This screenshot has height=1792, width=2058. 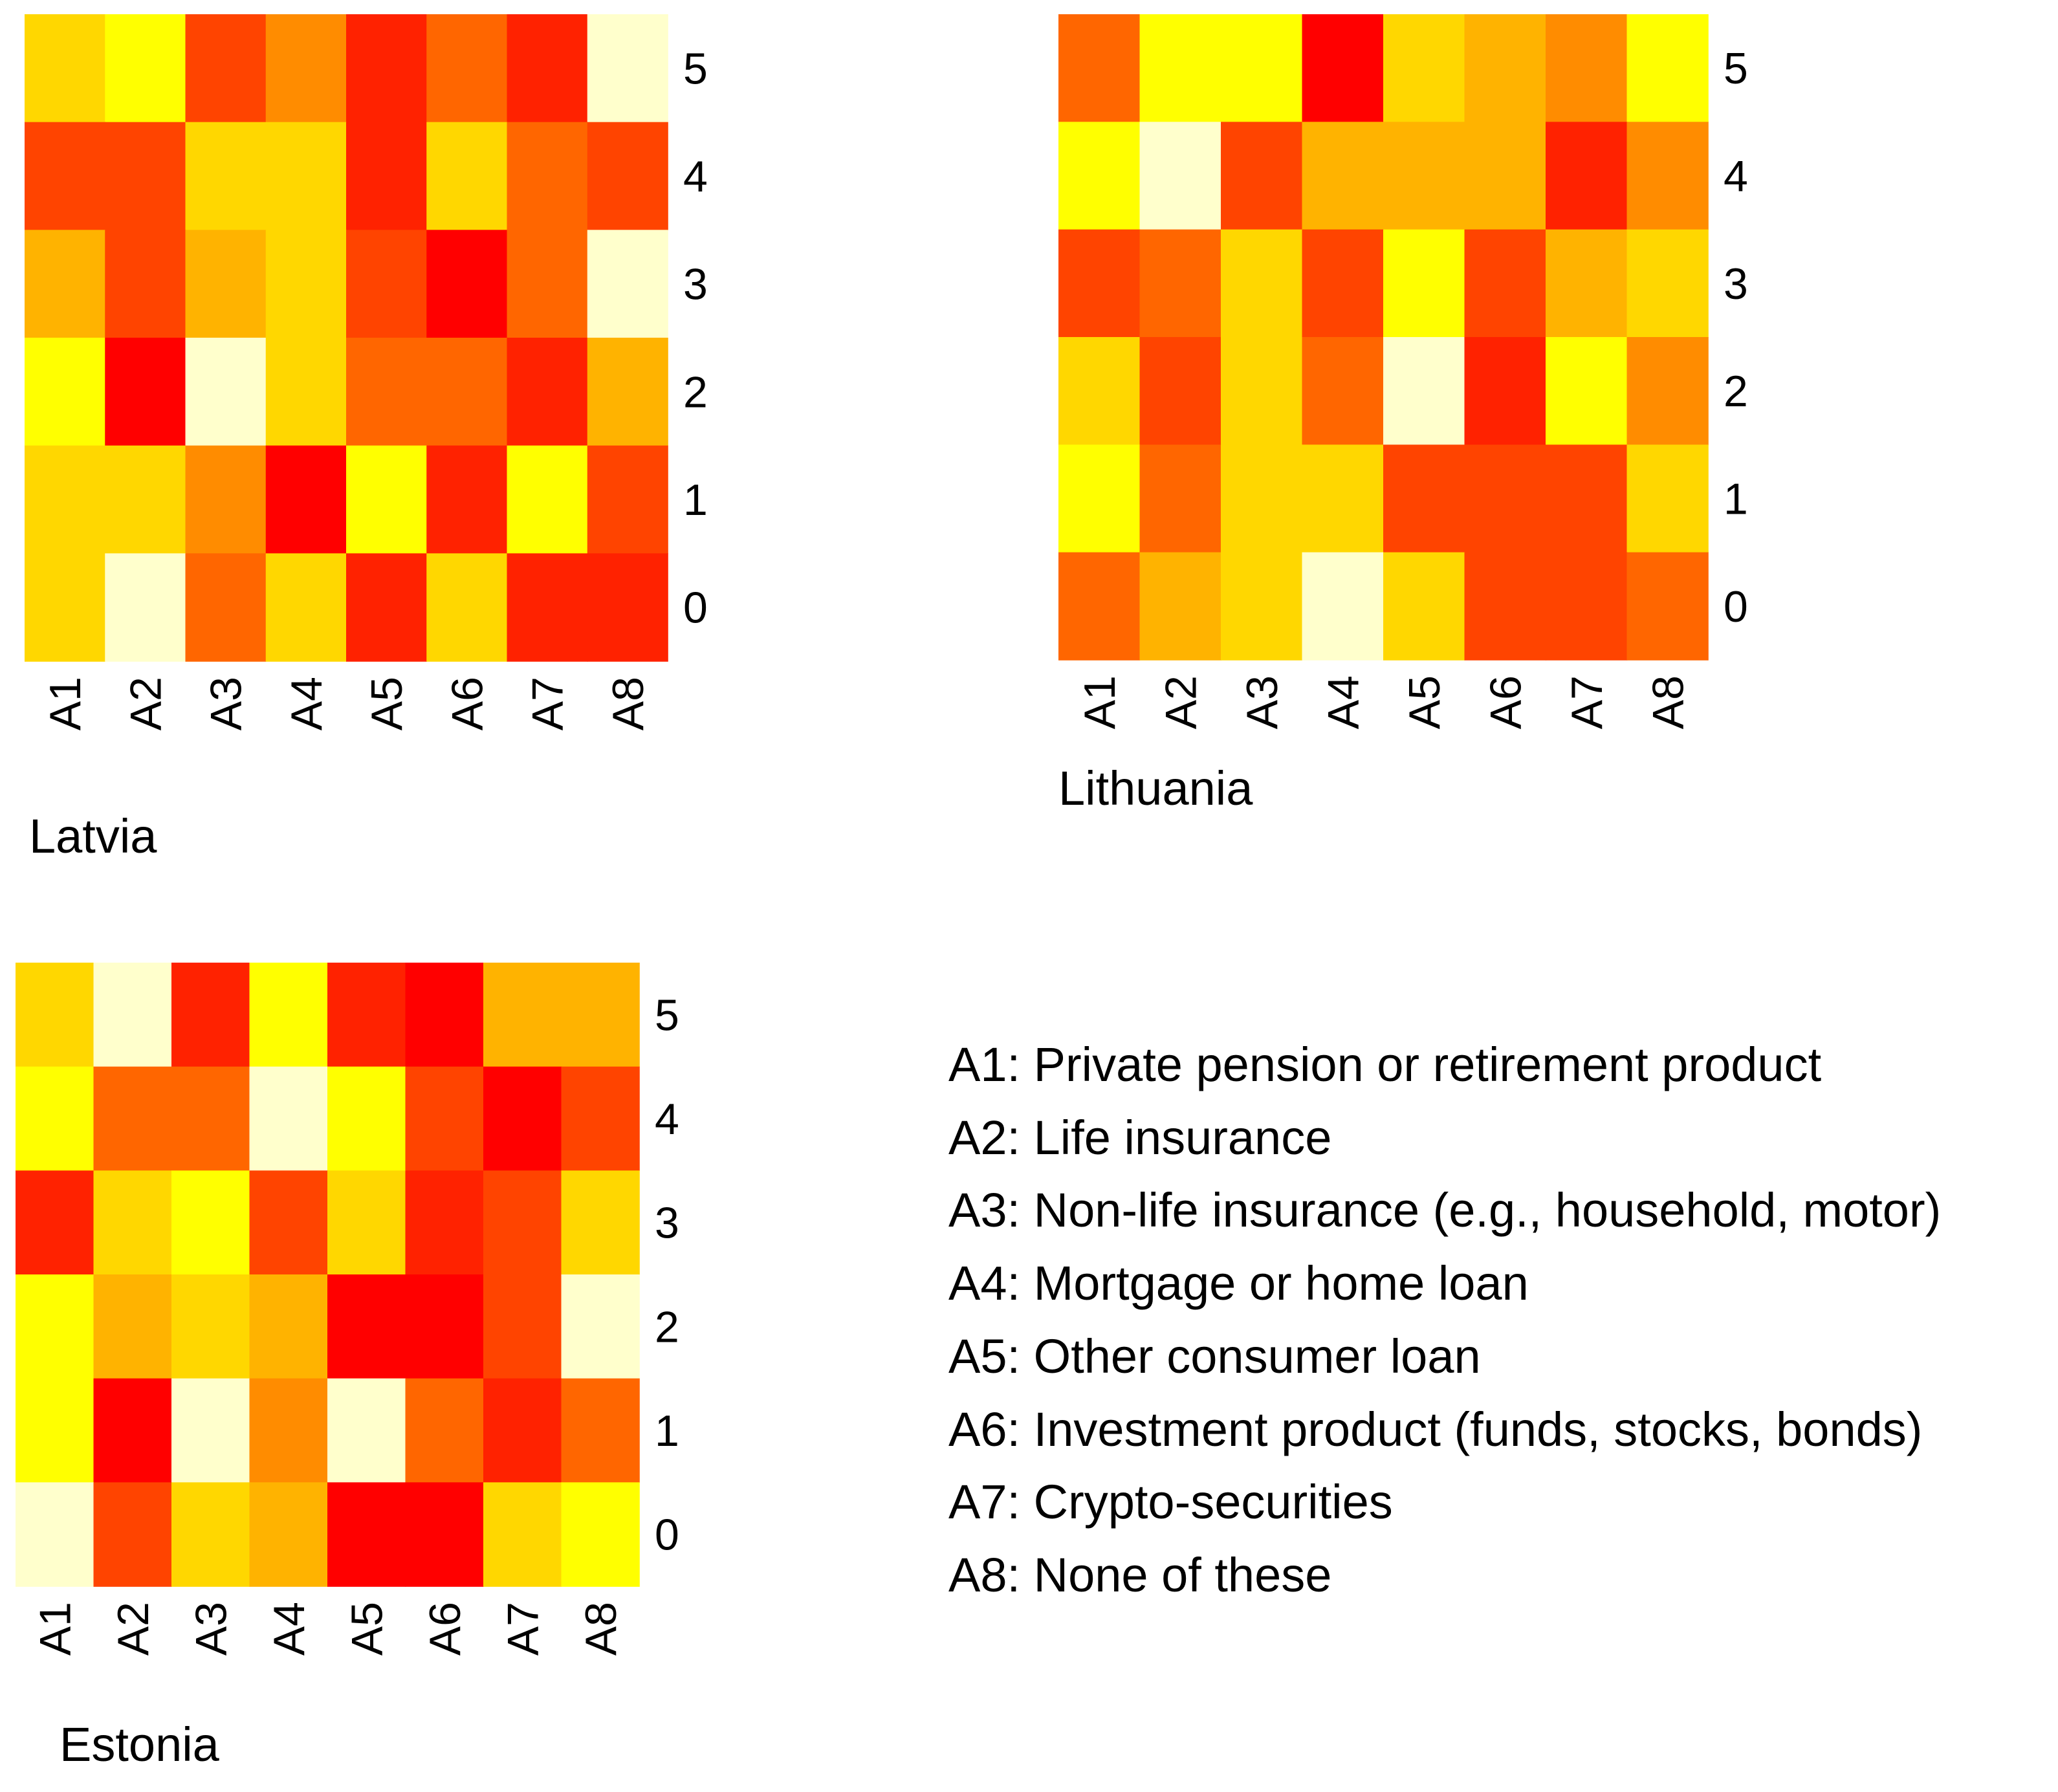 What do you see at coordinates (1343, 702) in the screenshot?
I see `x-tick-label: A4` at bounding box center [1343, 702].